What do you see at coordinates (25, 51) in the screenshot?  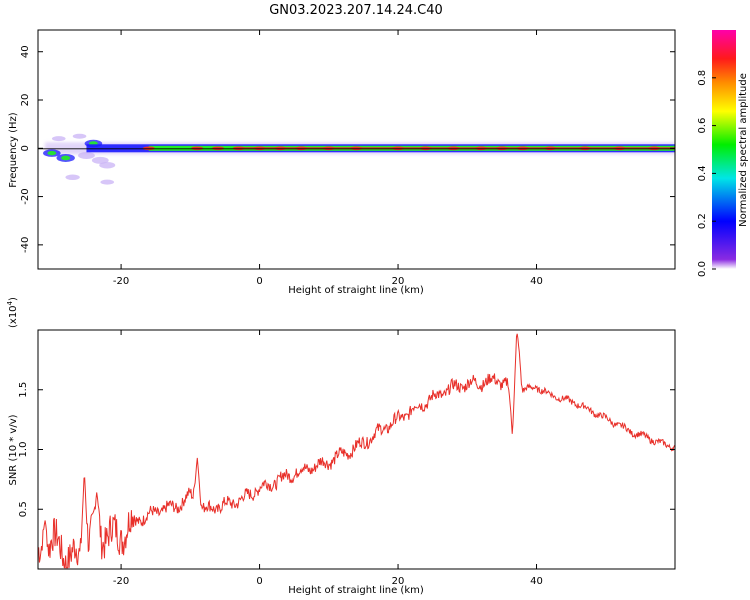 I see `y-tick-label: 40` at bounding box center [25, 51].